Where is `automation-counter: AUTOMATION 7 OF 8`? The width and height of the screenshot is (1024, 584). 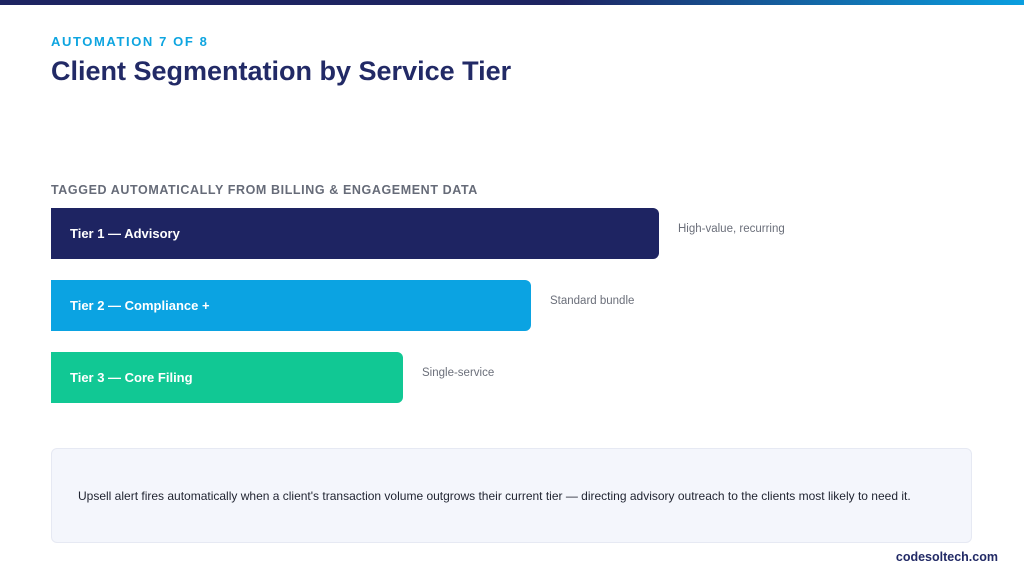
automation-counter: AUTOMATION 7 OF 8 is located at coordinates (130, 41).